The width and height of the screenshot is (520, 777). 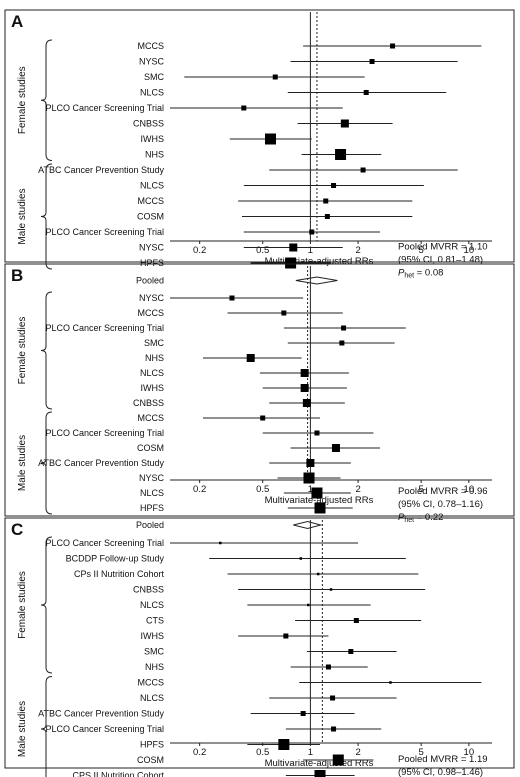 I want to click on panel-letter: C, so click(x=17, y=529).